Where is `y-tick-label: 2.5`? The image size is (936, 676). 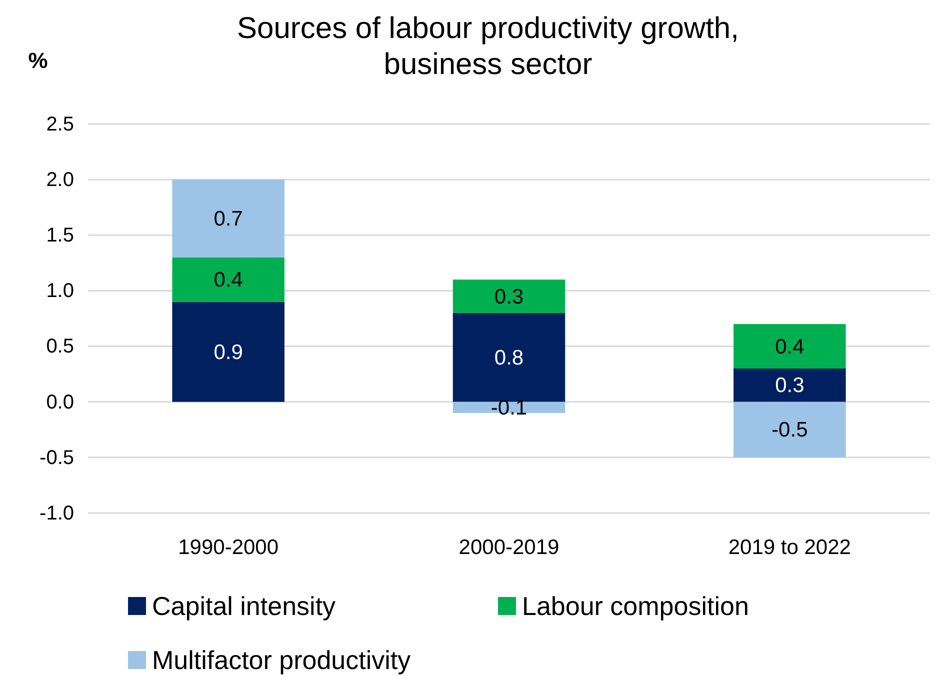 y-tick-label: 2.5 is located at coordinates (60, 124).